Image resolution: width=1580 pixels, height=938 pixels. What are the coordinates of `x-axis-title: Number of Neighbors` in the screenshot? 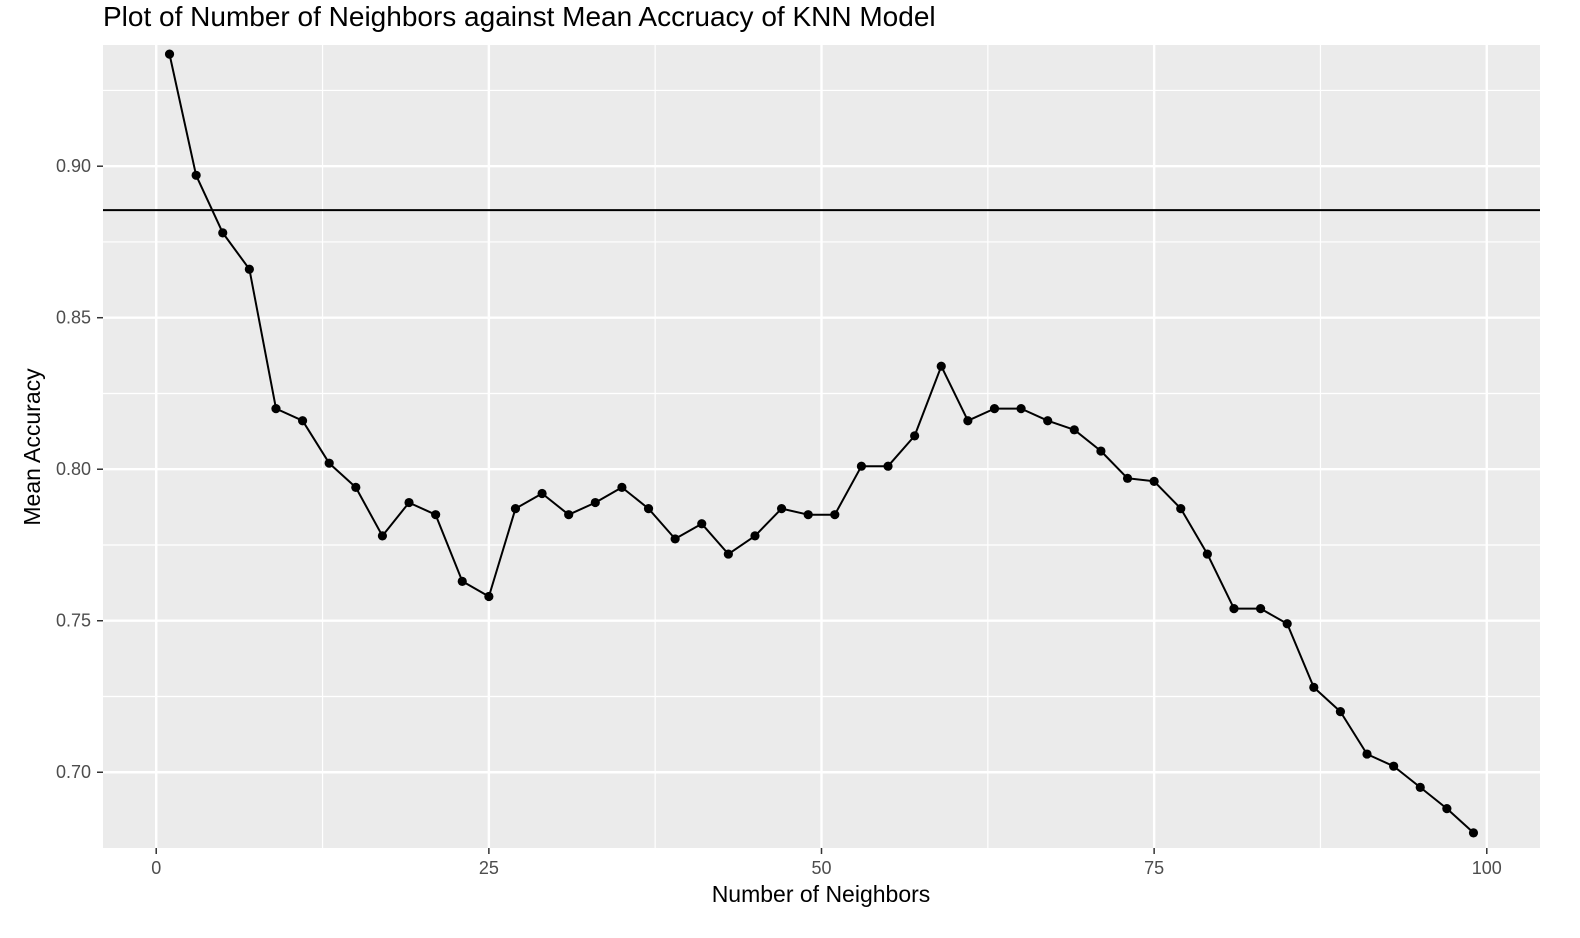 It's located at (821, 894).